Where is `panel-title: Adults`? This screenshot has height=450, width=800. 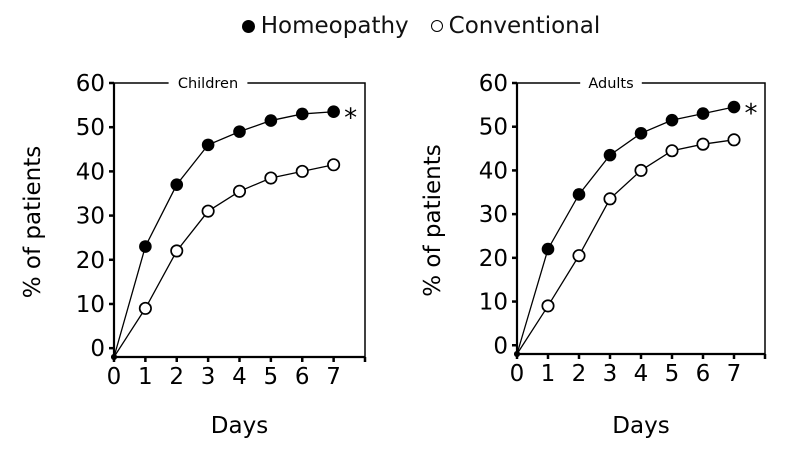
panel-title: Adults is located at coordinates (610, 84).